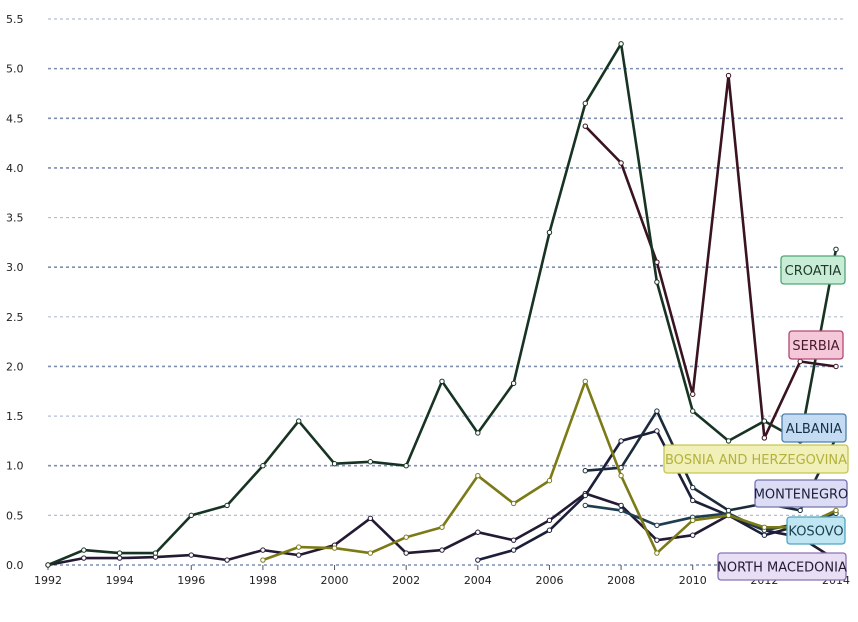  What do you see at coordinates (15, 69) in the screenshot?
I see `y-tick-label: 5.0` at bounding box center [15, 69].